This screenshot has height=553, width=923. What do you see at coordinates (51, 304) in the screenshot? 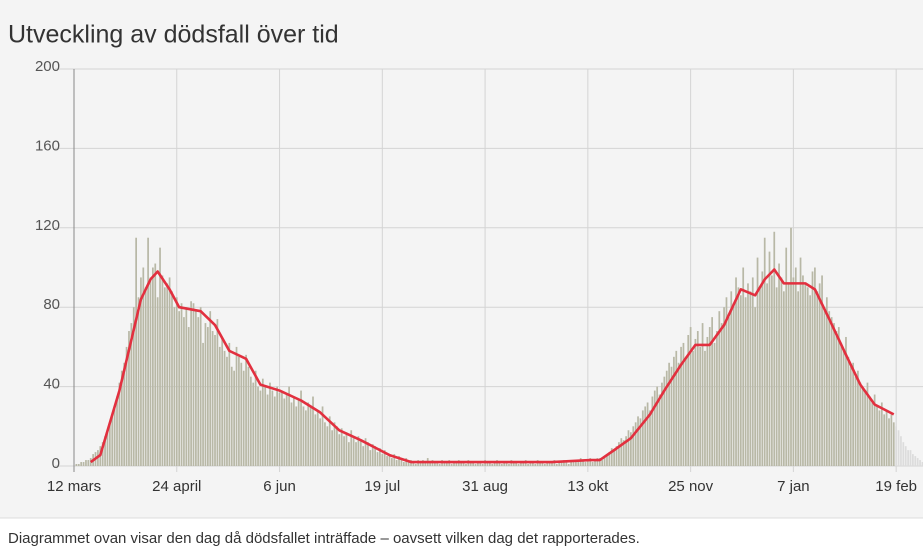
I see `y-tick-label: 80` at bounding box center [51, 304].